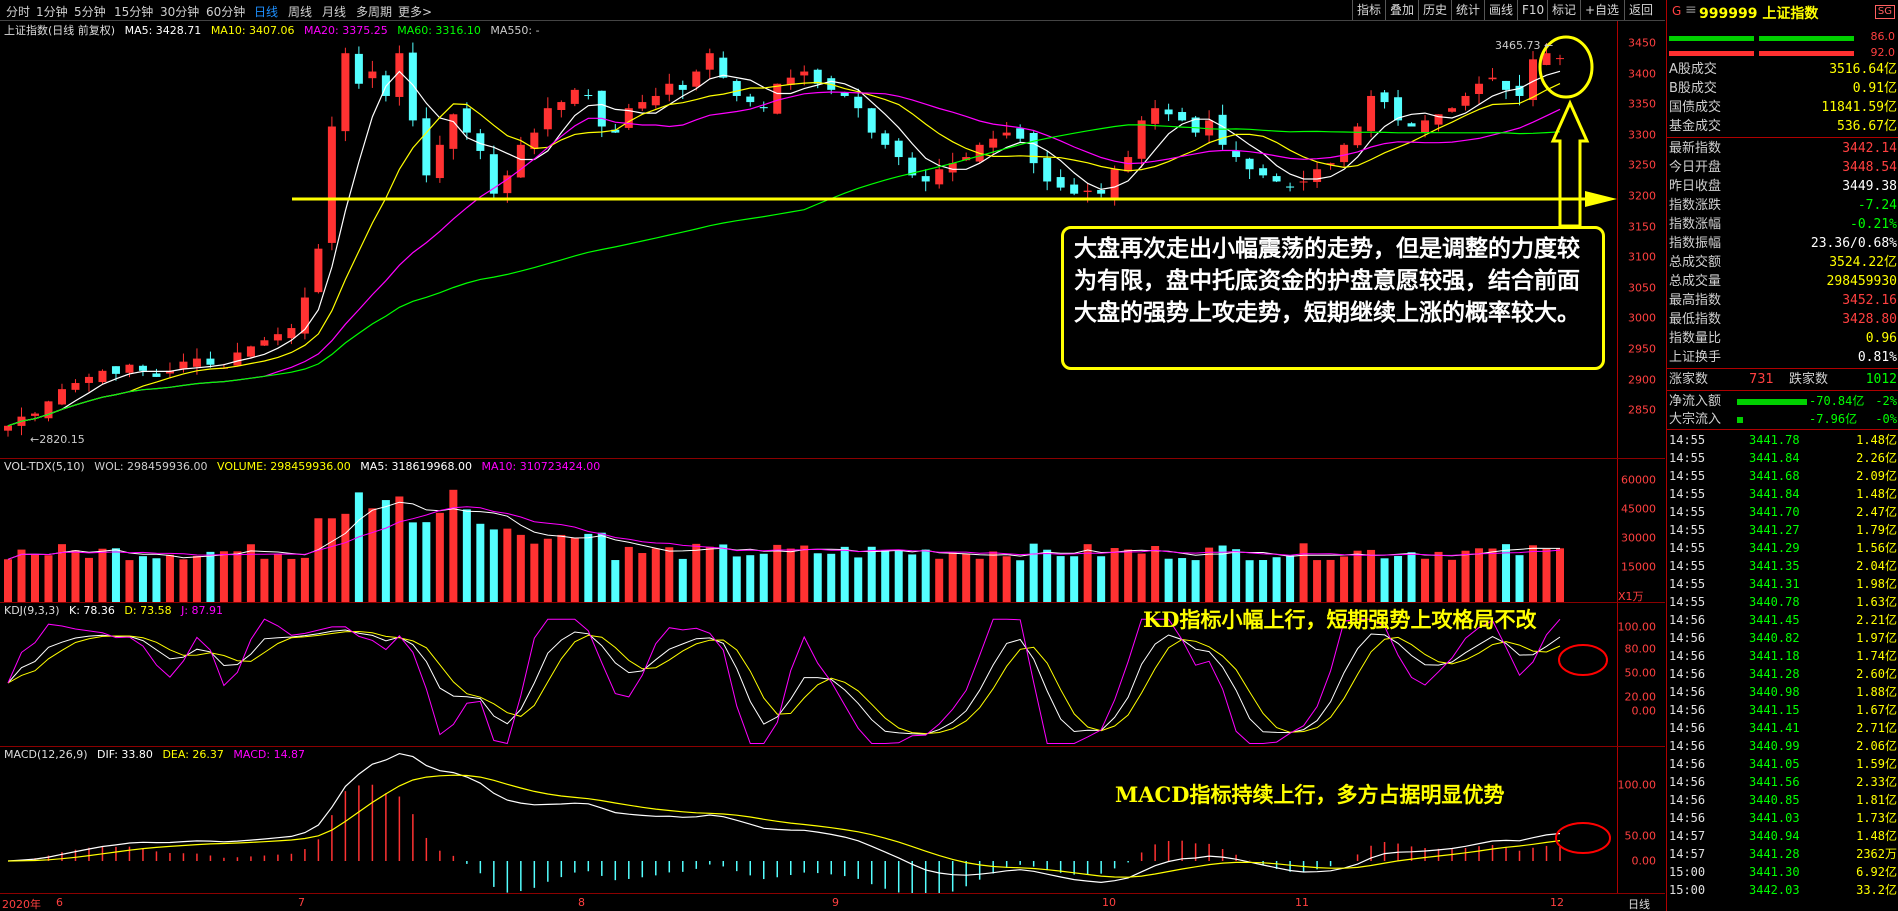 The height and width of the screenshot is (911, 1898). Describe the element at coordinates (784, 681) in the screenshot. I see `j-line` at that location.